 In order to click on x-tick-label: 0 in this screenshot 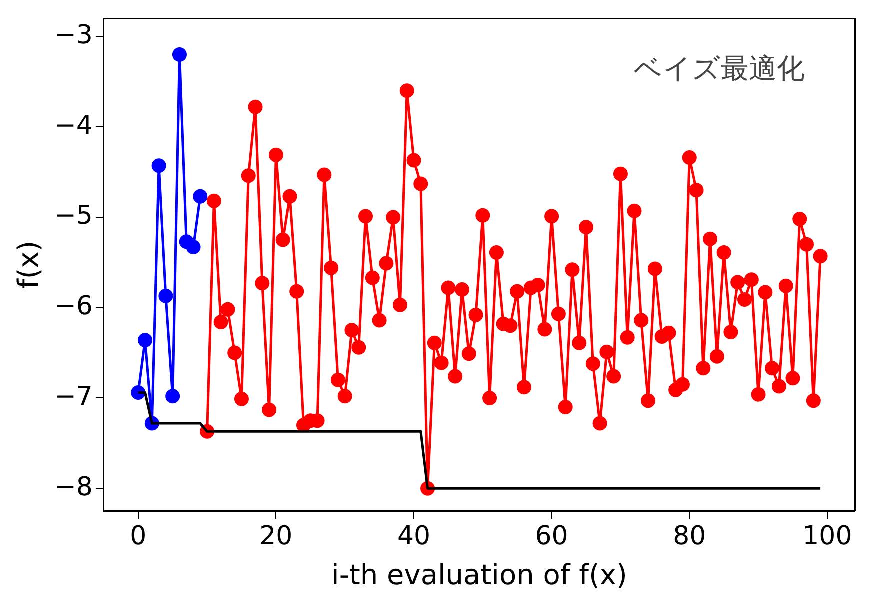, I will do `click(138, 537)`.